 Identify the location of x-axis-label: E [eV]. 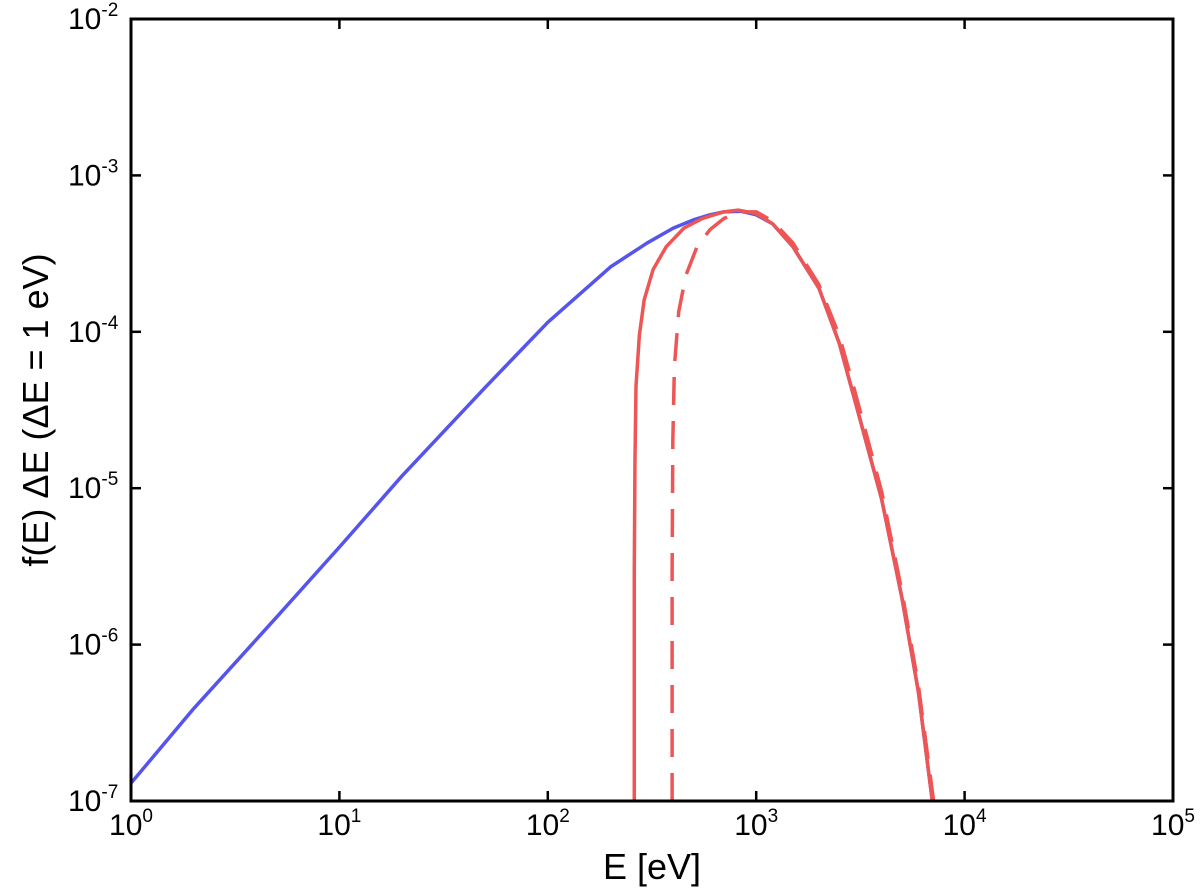
(652, 866).